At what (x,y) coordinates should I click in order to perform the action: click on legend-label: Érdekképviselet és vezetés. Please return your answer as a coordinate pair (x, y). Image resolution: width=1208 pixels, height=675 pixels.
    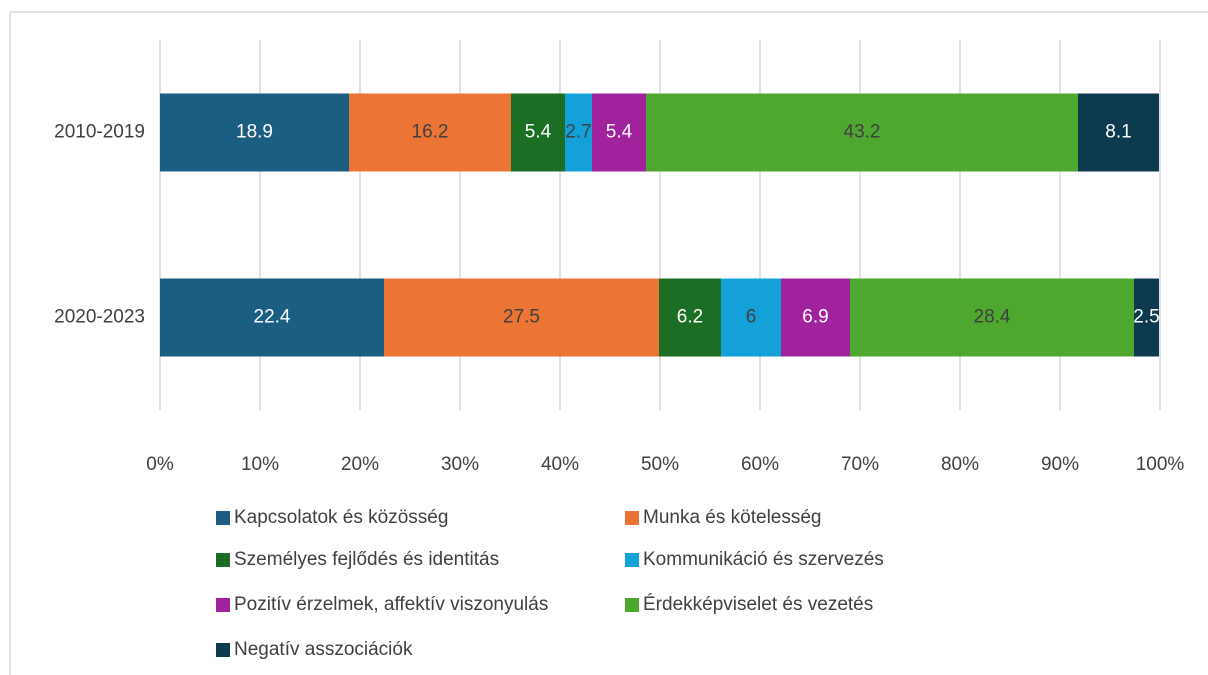
    Looking at the image, I should click on (758, 604).